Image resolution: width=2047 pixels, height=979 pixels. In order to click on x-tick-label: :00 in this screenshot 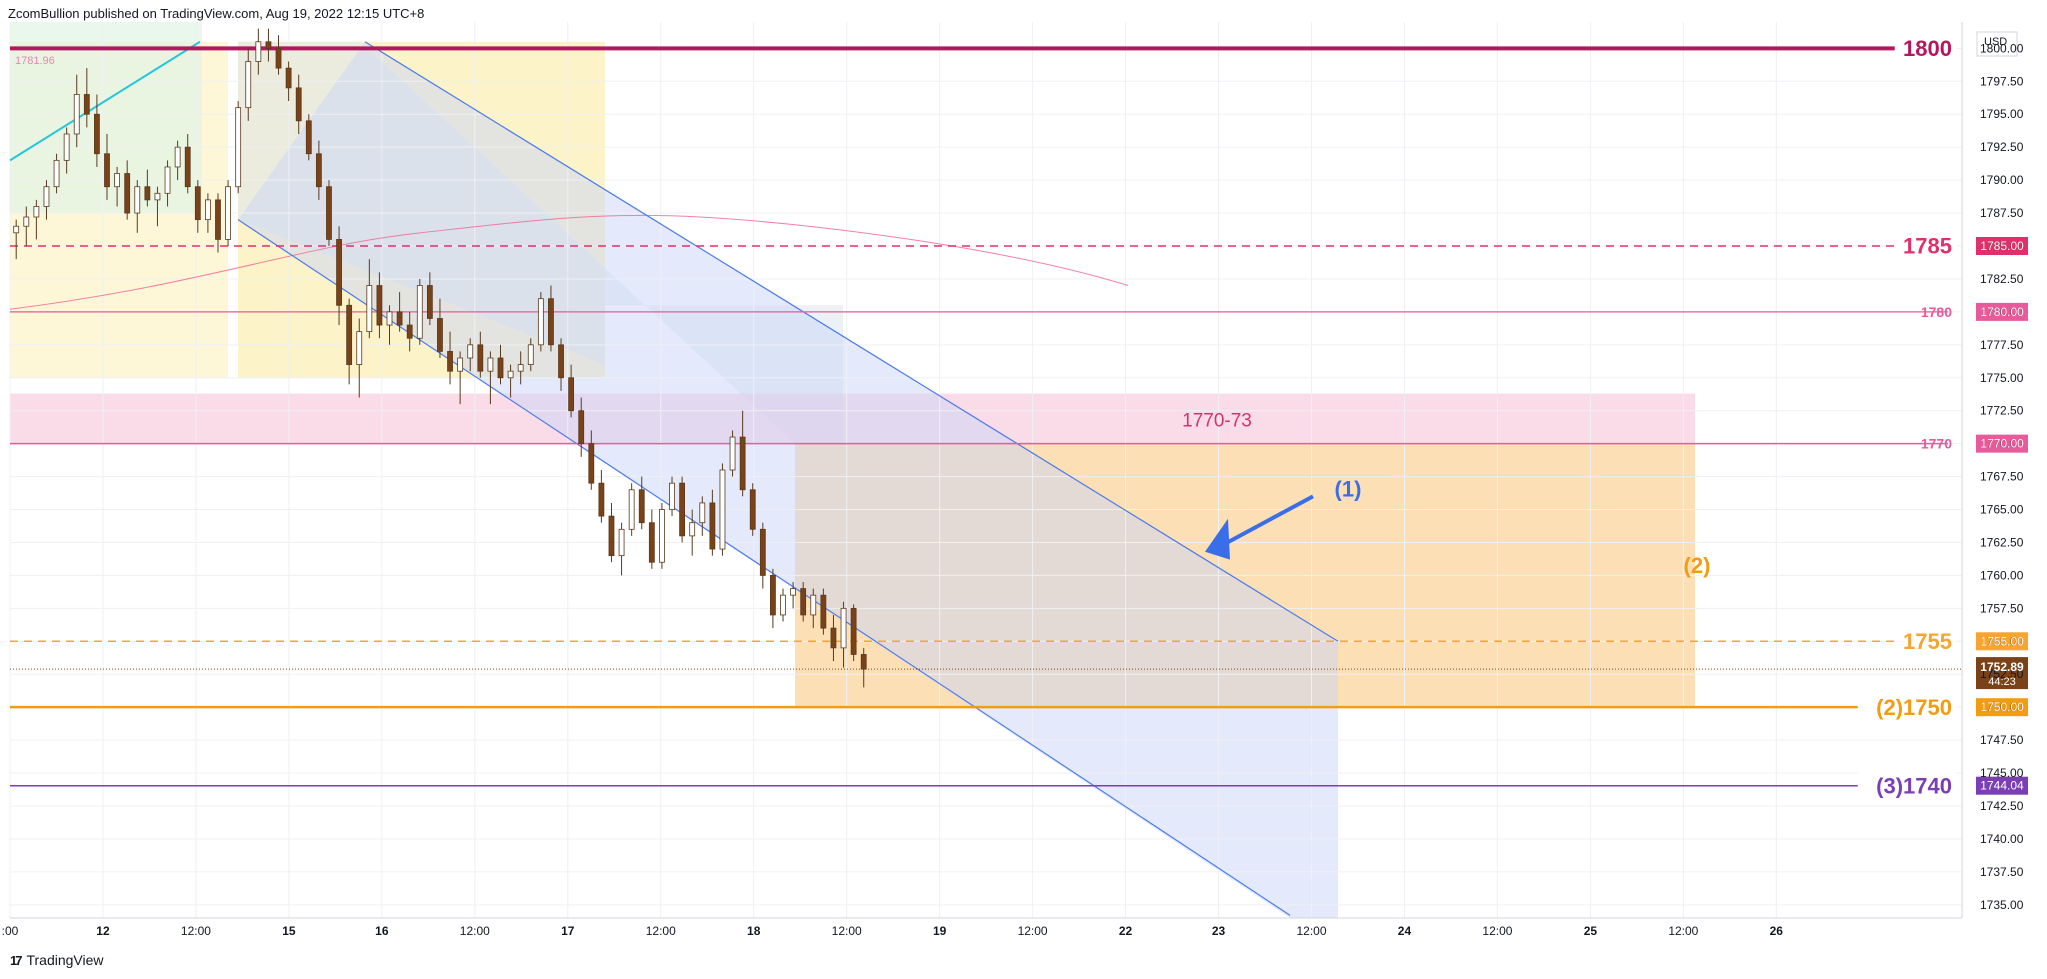, I will do `click(10, 931)`.